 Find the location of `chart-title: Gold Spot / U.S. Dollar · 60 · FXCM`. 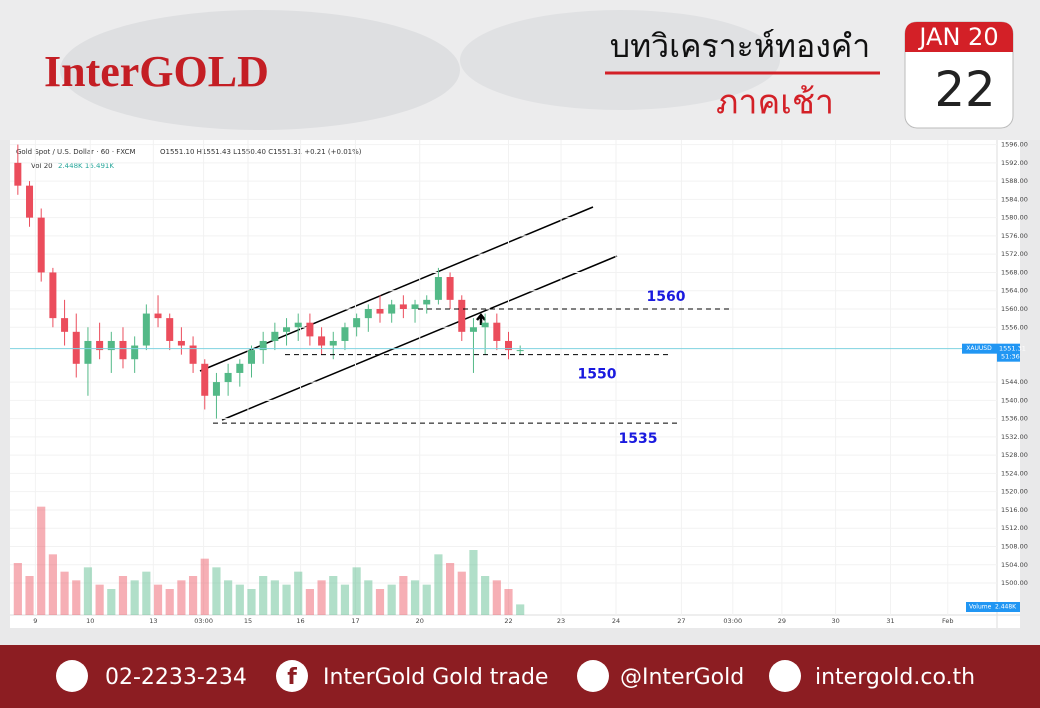

chart-title: Gold Spot / U.S. Dollar · 60 · FXCM is located at coordinates (76, 152).